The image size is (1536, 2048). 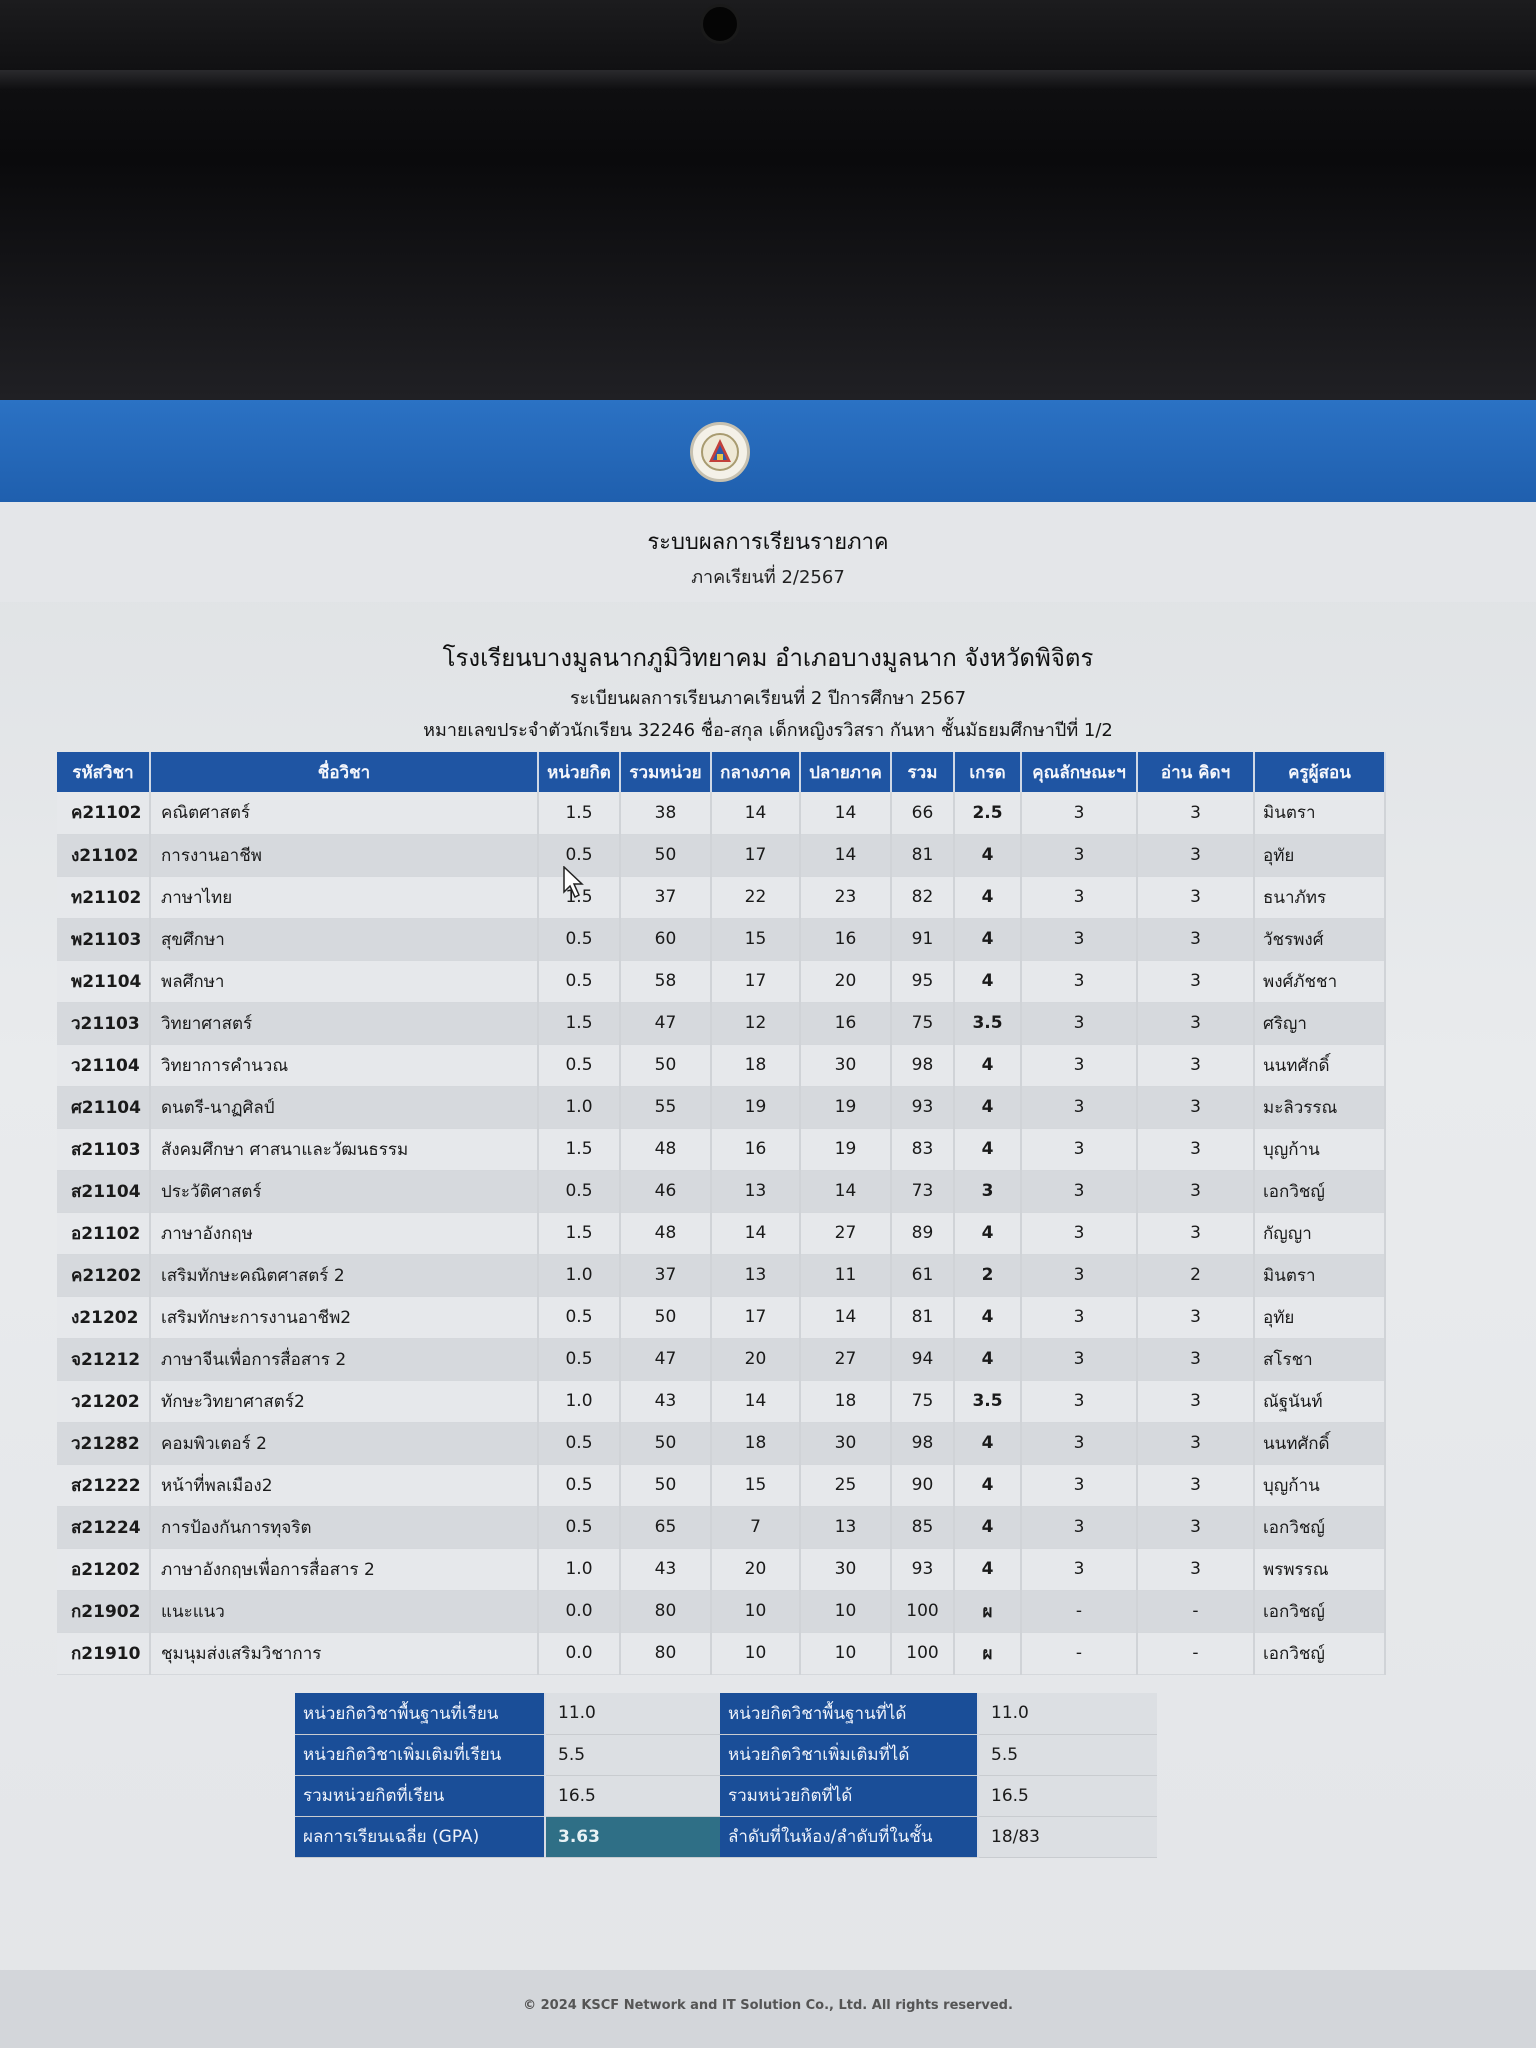 I want to click on cell-unit-total: 47, so click(x=666, y=1359).